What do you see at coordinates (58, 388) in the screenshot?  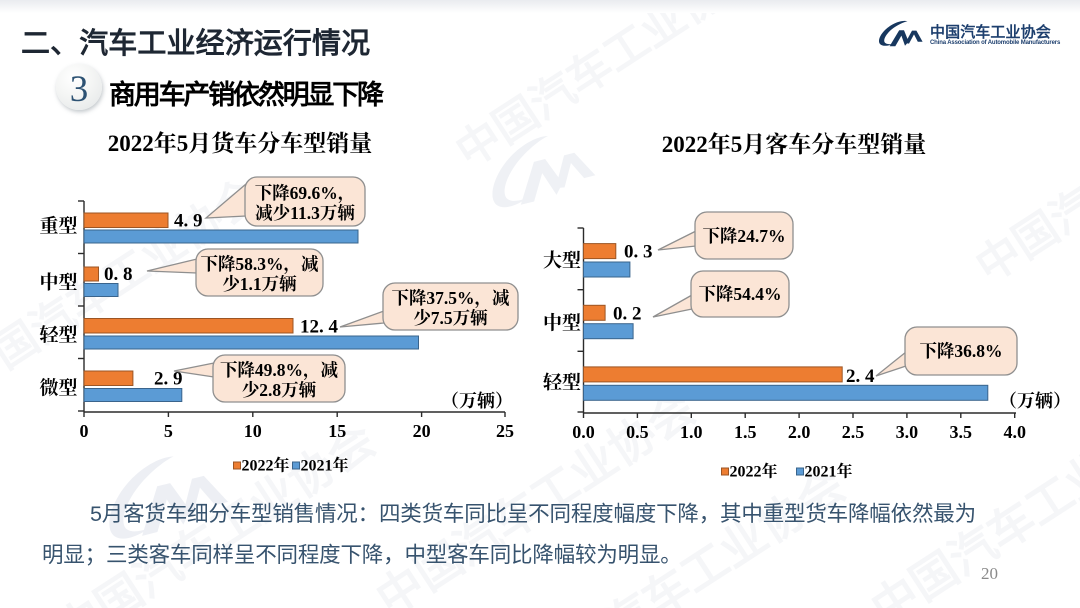 I see `svg-text: 微型` at bounding box center [58, 388].